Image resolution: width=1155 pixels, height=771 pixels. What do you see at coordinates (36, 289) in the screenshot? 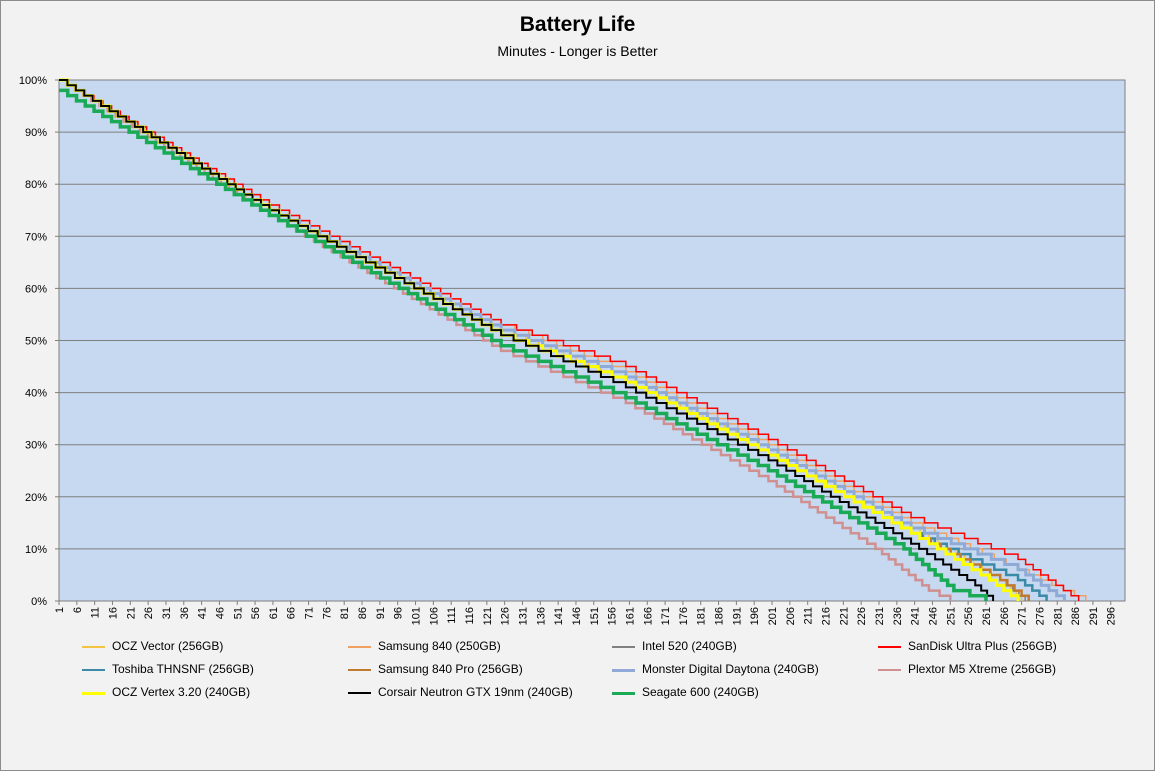
I see `y-tick-label: 60%` at bounding box center [36, 289].